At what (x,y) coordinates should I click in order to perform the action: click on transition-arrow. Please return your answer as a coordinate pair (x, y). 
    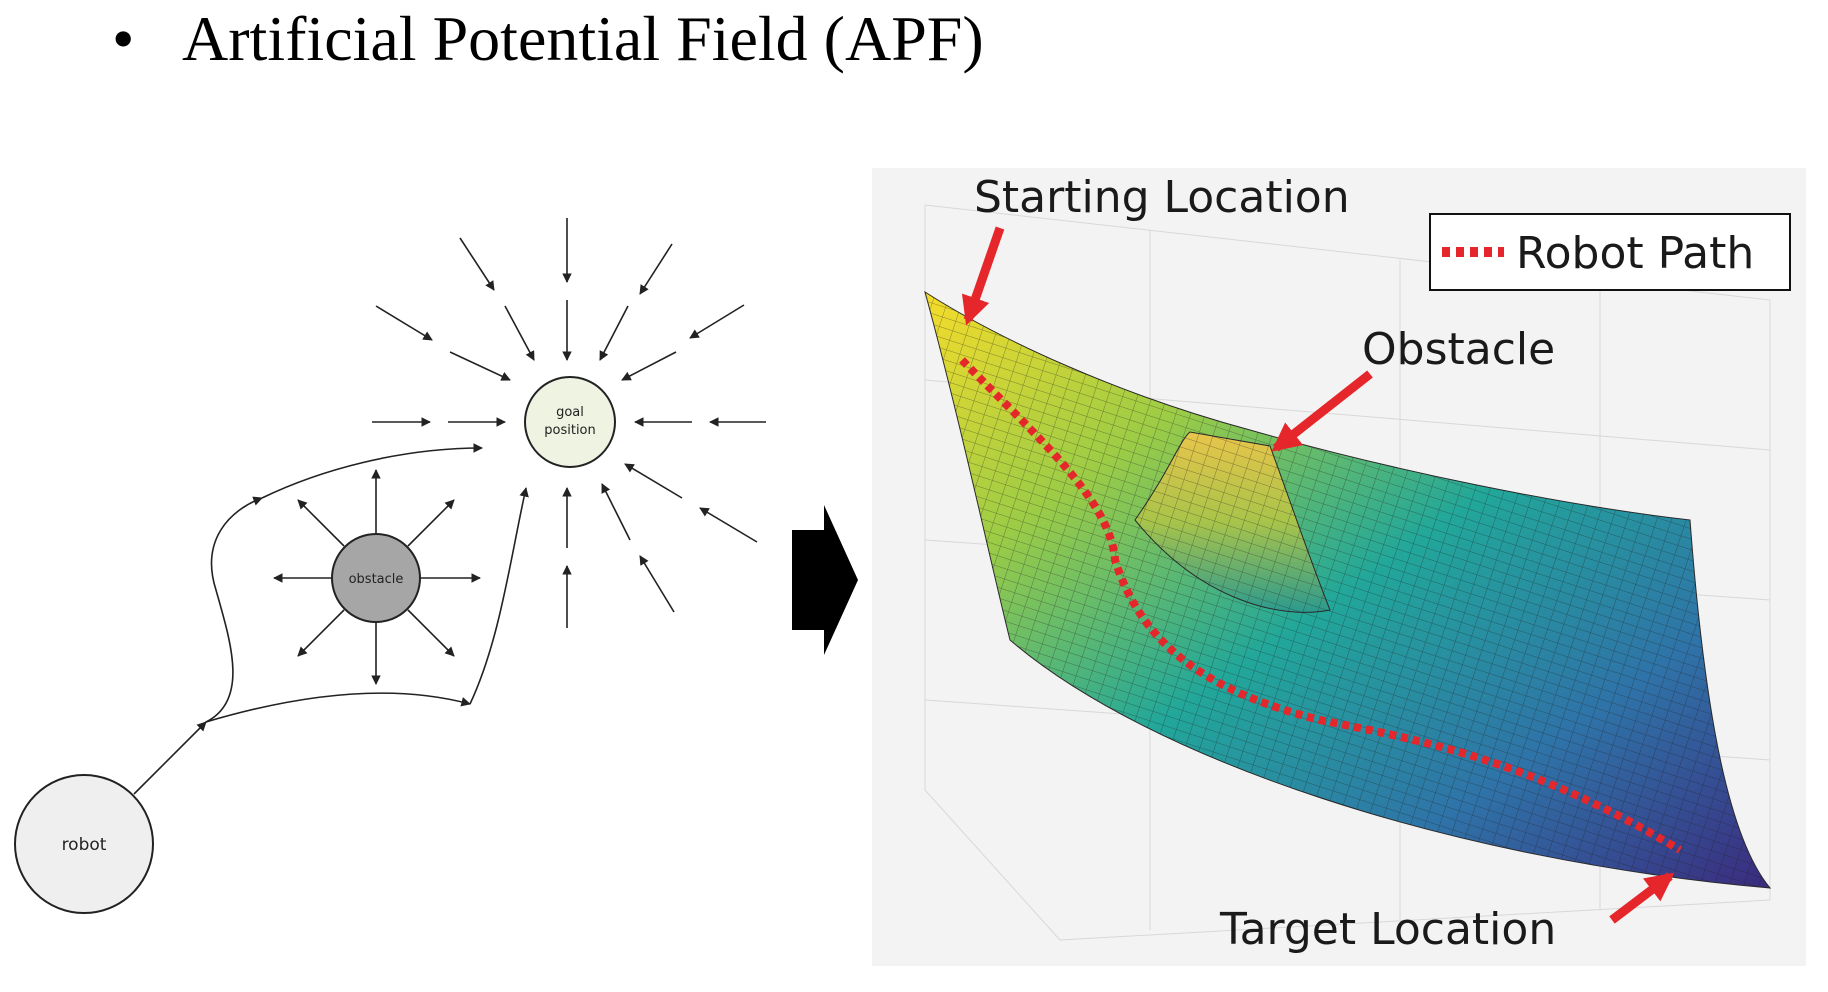
    Looking at the image, I should click on (825, 580).